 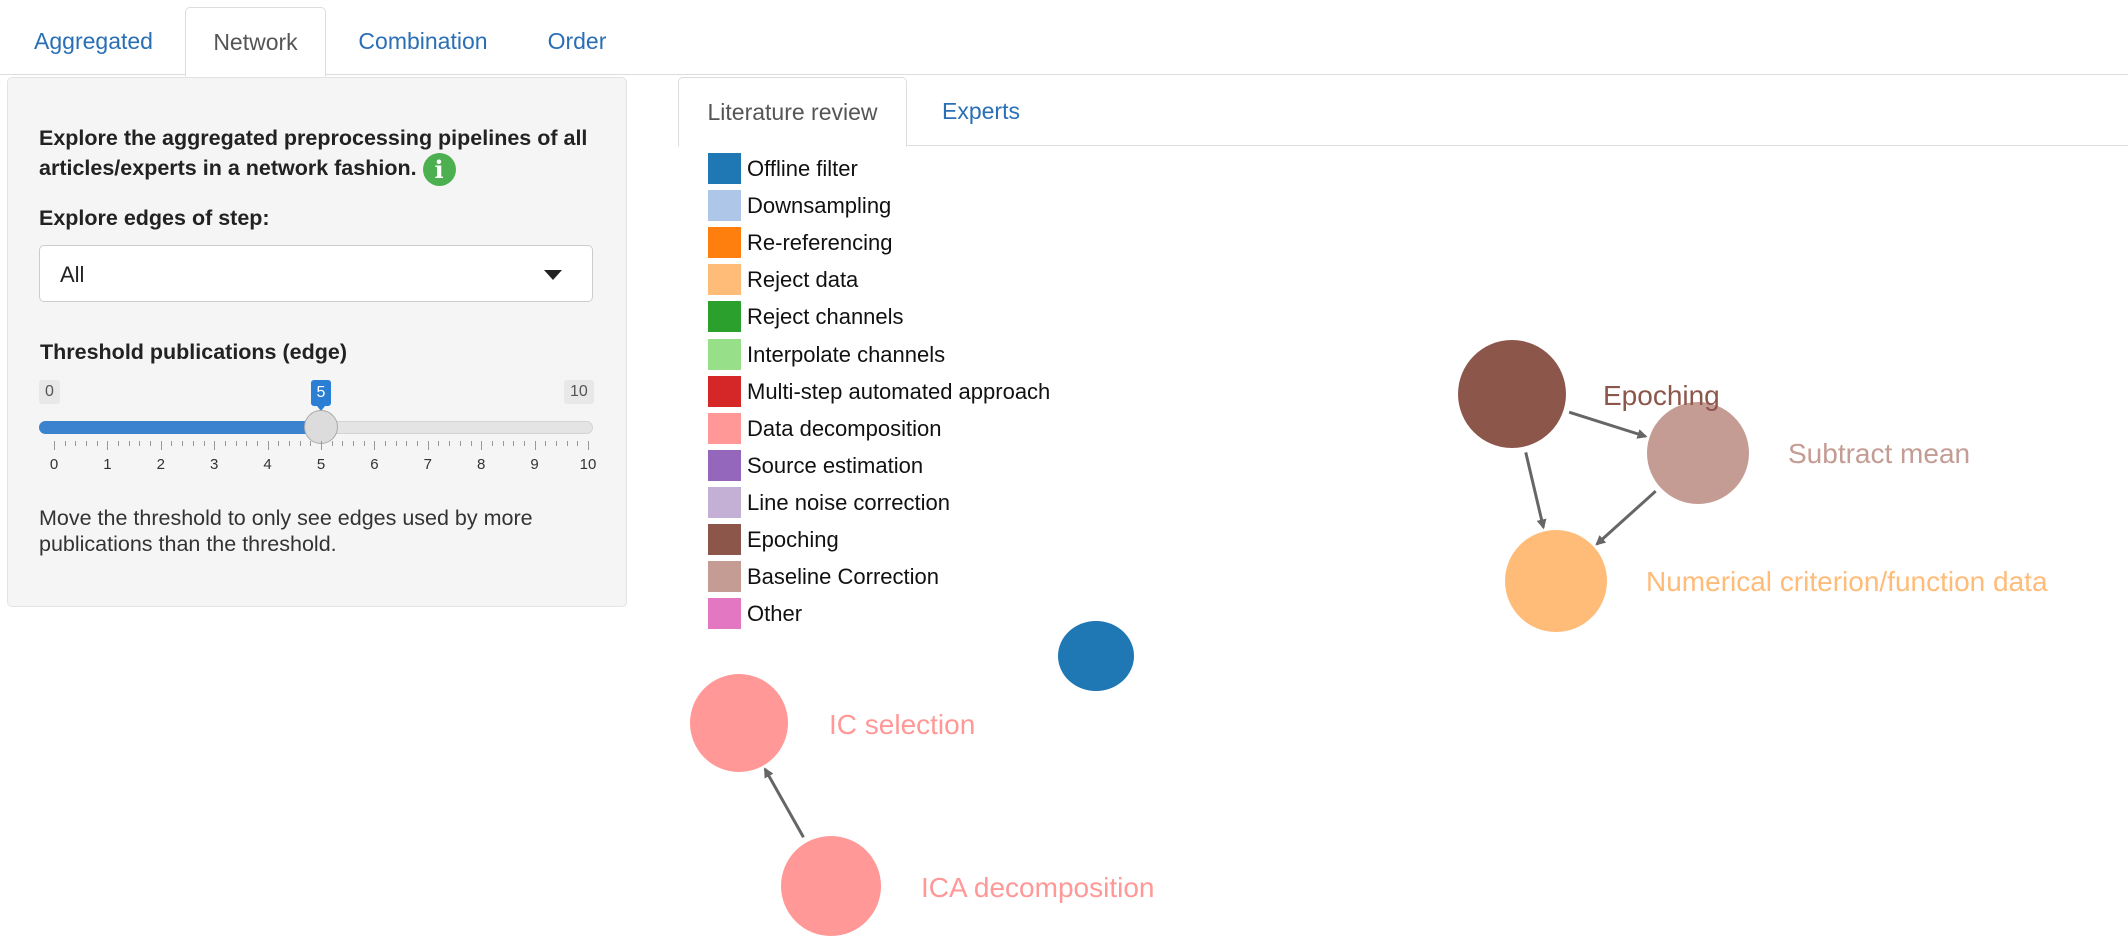 I want to click on slider-tick-label: 4, so click(x=267, y=464).